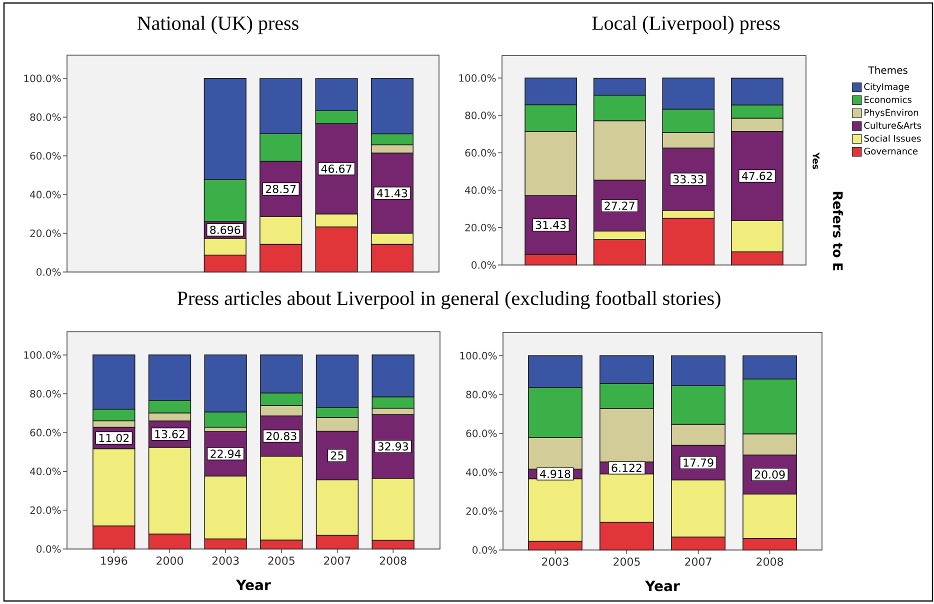 Image resolution: width=934 pixels, height=604 pixels. Describe the element at coordinates (686, 25) in the screenshot. I see `chart-title: Local (Liverpool) press` at that location.